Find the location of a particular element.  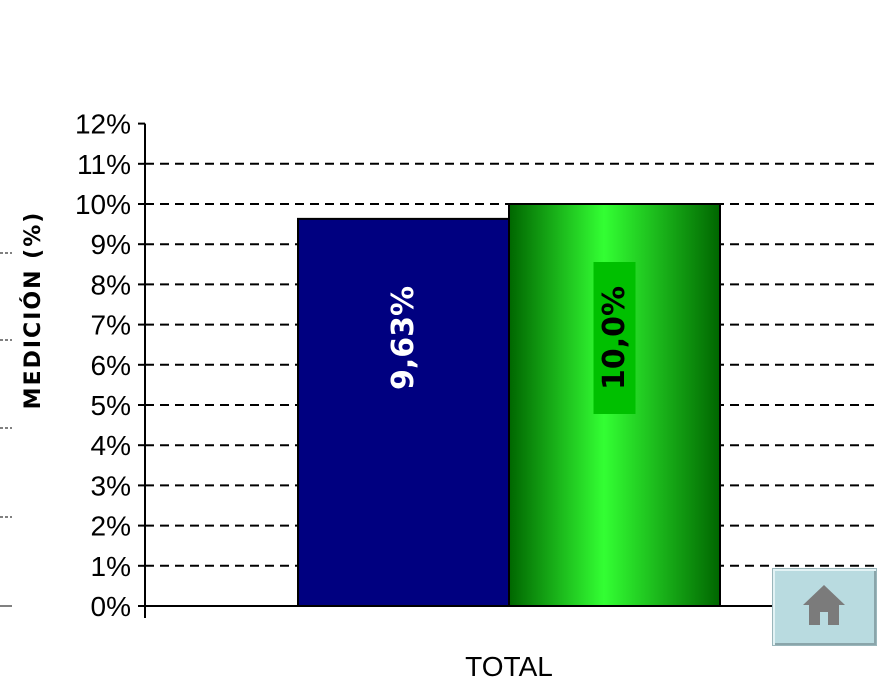

y-tick-label: 6% is located at coordinates (111, 365).